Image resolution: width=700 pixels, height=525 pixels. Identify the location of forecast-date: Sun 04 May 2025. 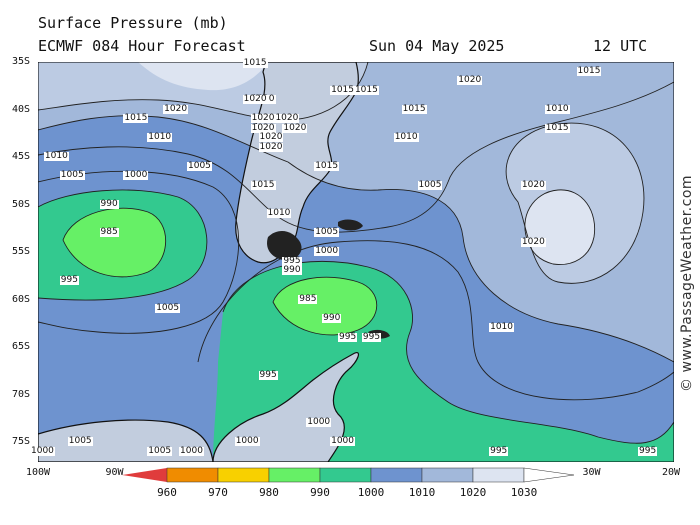
(437, 46).